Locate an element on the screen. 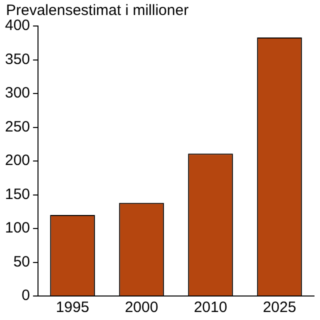  x-tick-label: 2010 is located at coordinates (211, 307).